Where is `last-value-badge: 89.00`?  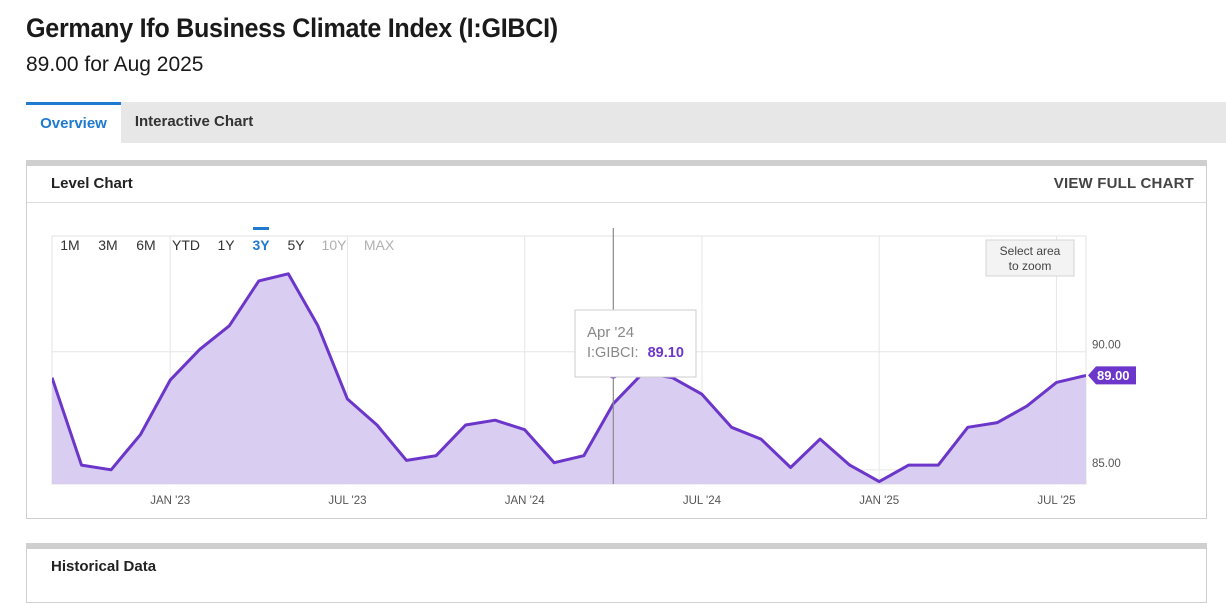
last-value-badge: 89.00 is located at coordinates (1112, 375).